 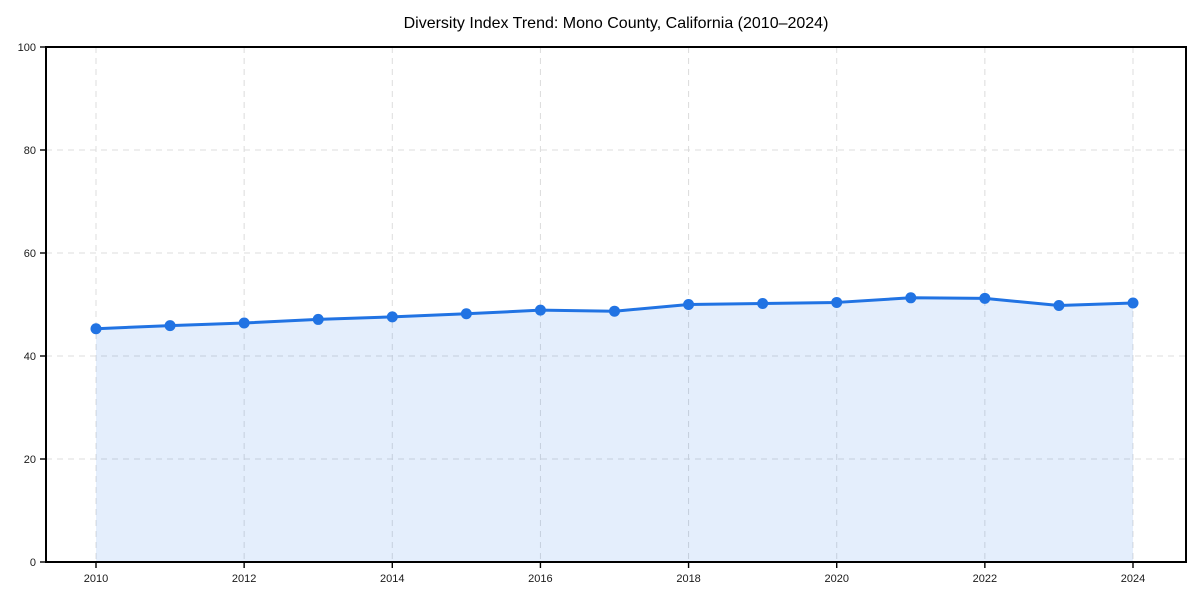 I want to click on x-tick-label: 2014, so click(x=392, y=579).